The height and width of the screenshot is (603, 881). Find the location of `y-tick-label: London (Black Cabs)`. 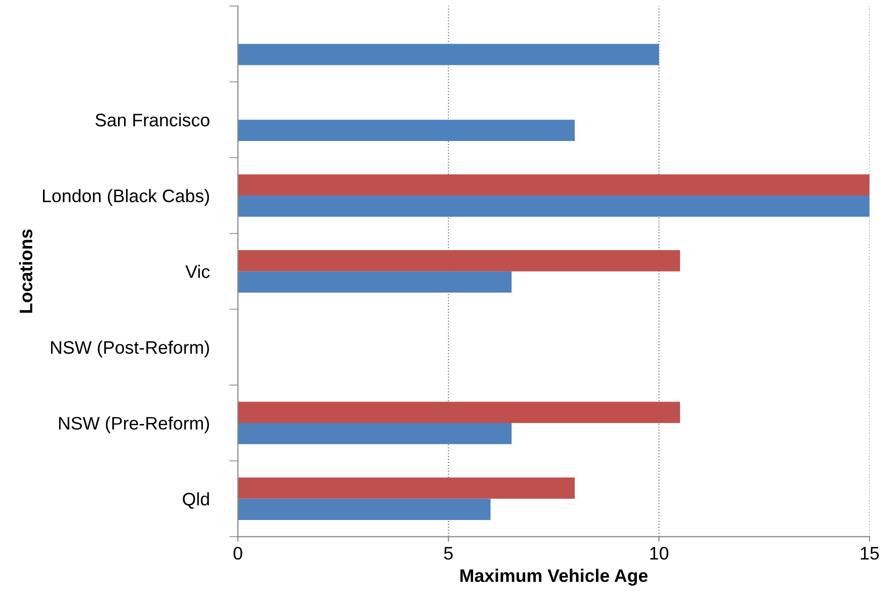

y-tick-label: London (Black Cabs) is located at coordinates (125, 197).